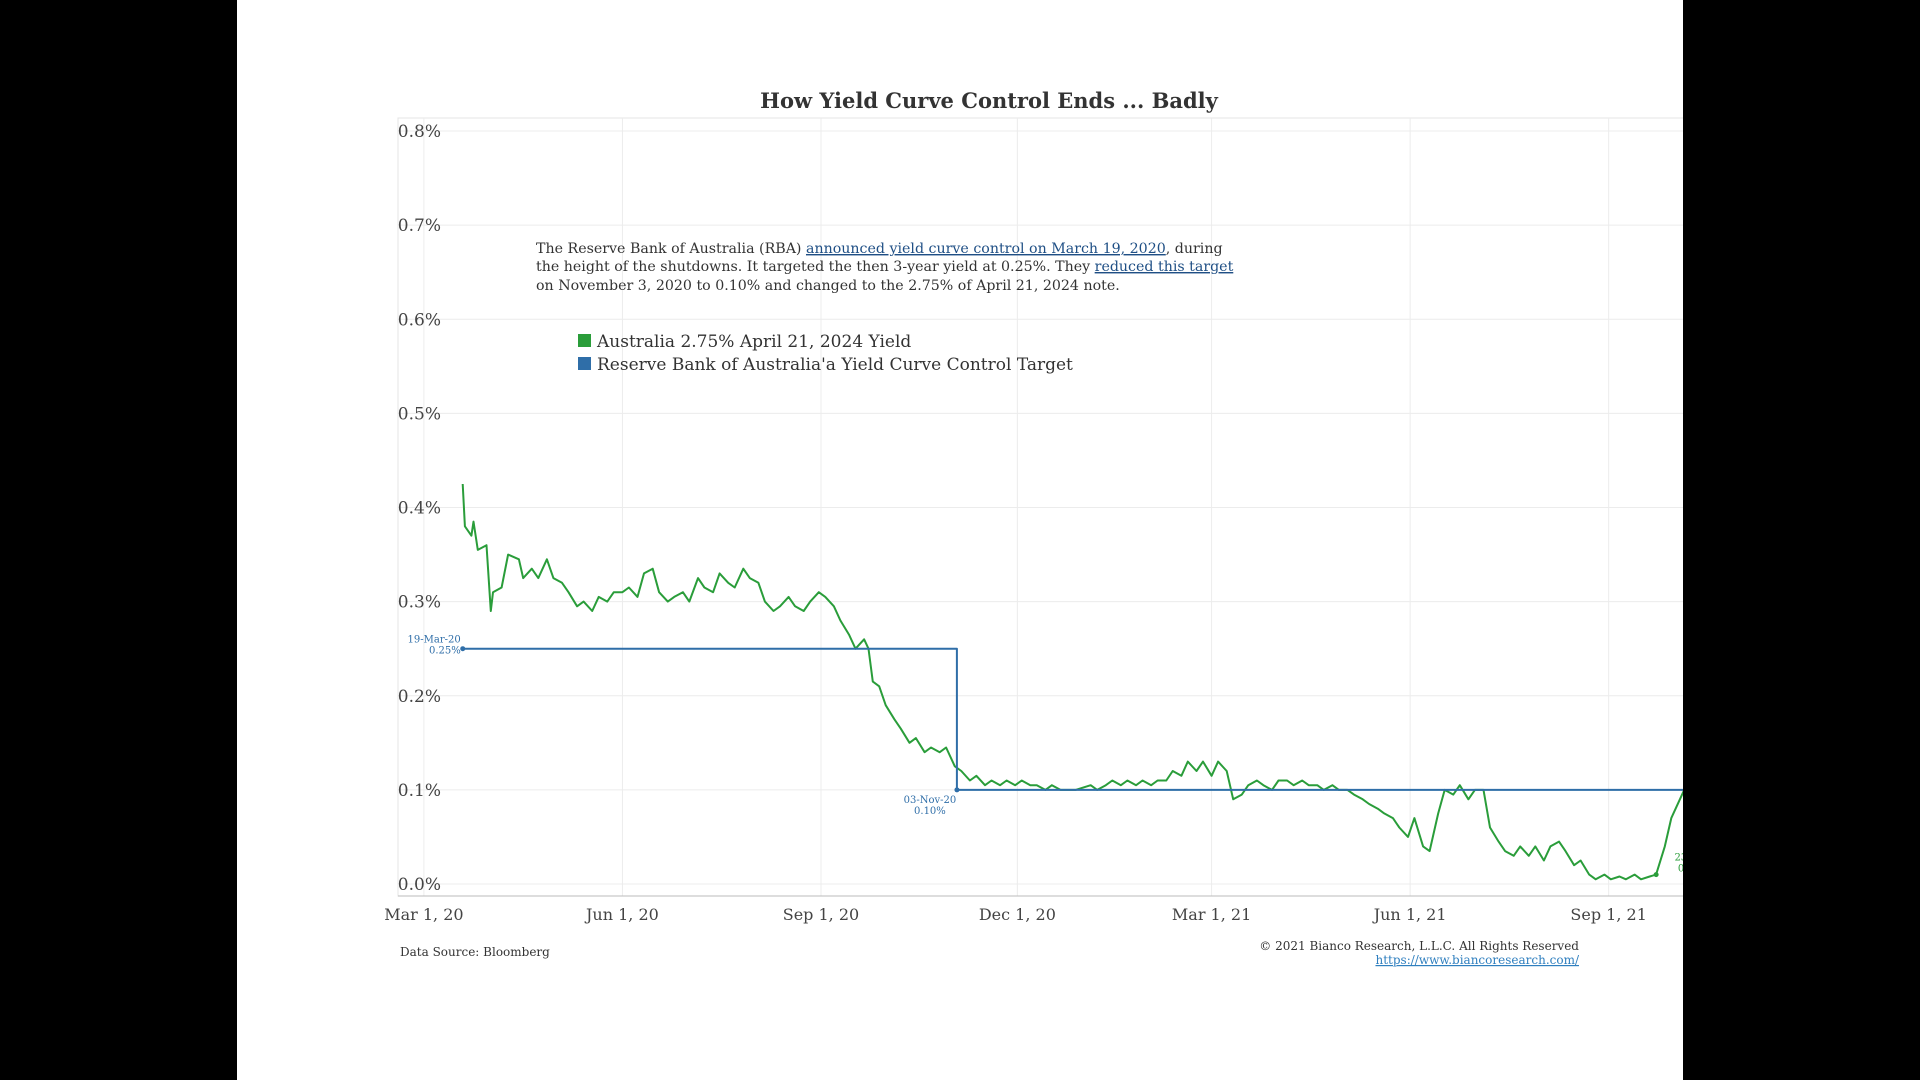 The width and height of the screenshot is (1920, 1080). I want to click on annotation-date: 23-Sep-21, so click(1678, 858).